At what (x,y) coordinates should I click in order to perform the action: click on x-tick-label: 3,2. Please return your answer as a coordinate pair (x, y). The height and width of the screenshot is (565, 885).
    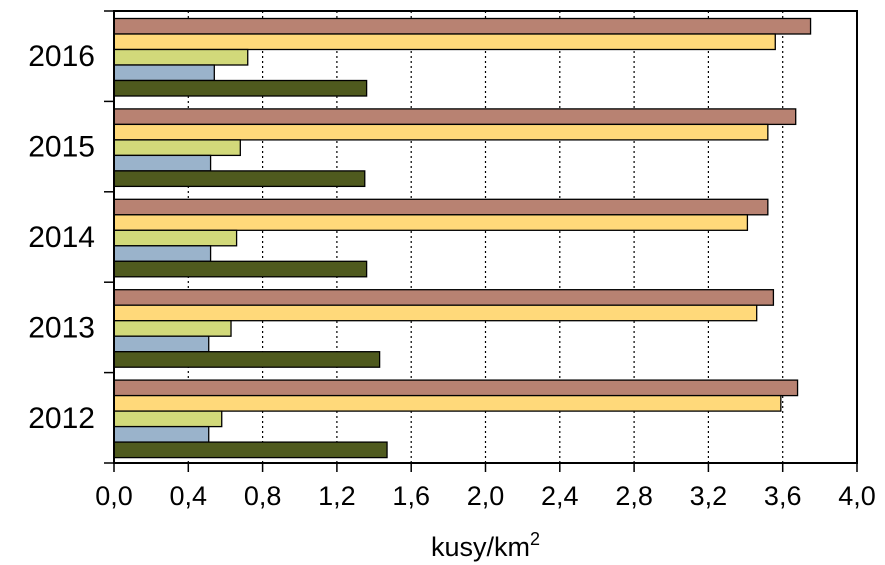
    Looking at the image, I should click on (709, 496).